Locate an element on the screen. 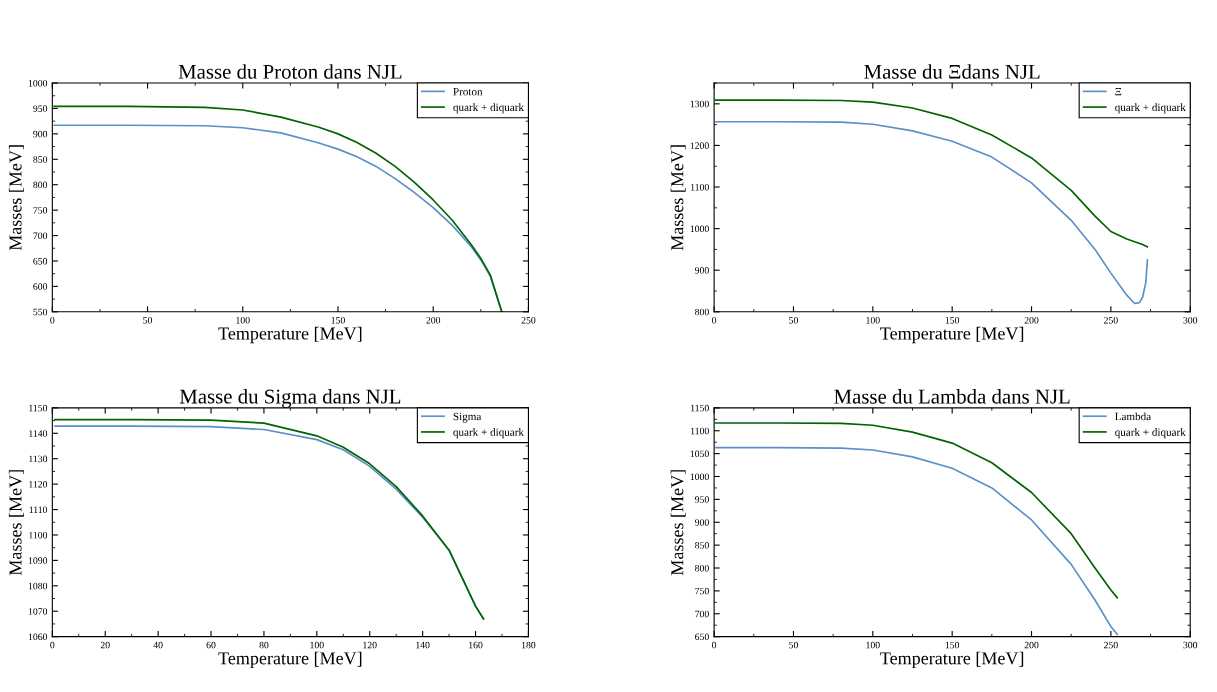 The height and width of the screenshot is (692, 1217). y-tick-label: 1080 is located at coordinates (38, 586).